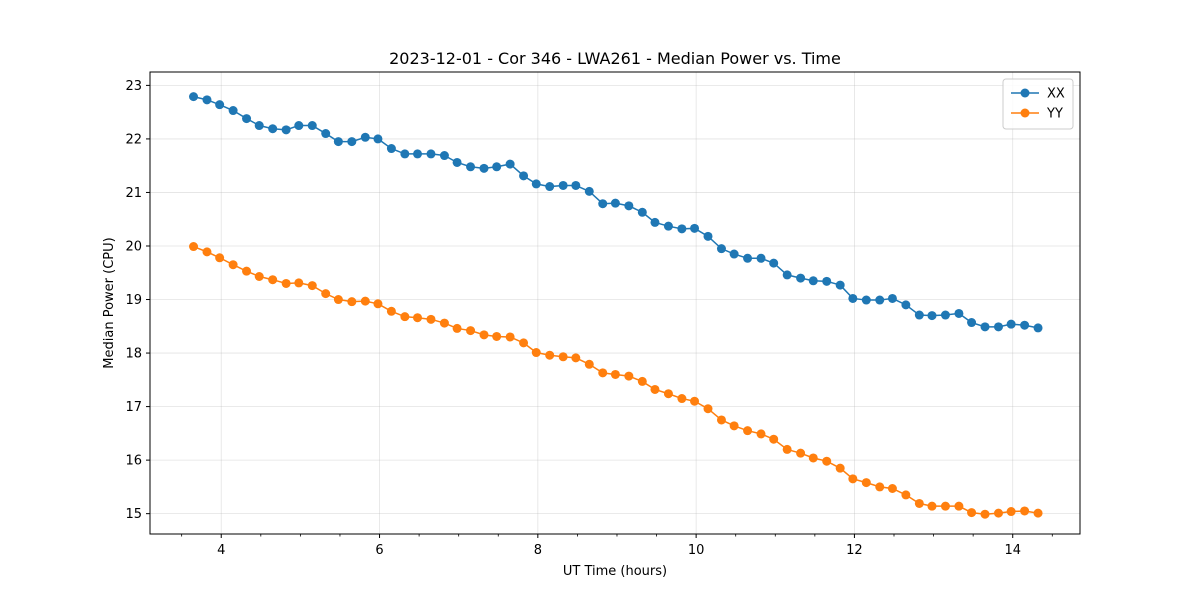 The width and height of the screenshot is (1200, 600). I want to click on legend-marker-xx, so click(1025, 93).